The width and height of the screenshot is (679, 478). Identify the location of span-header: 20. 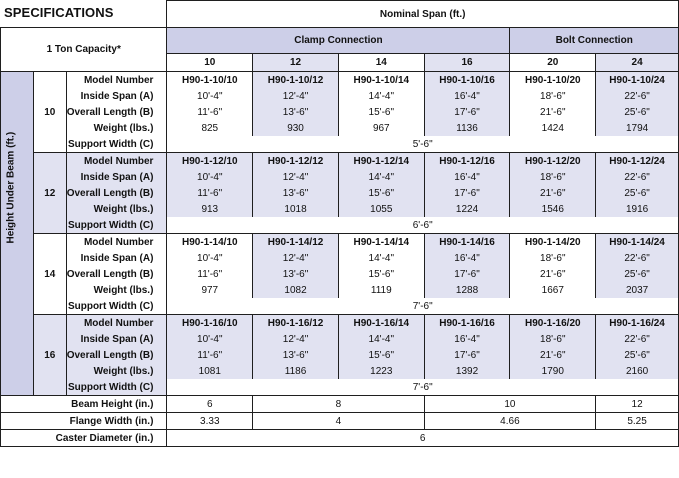
(553, 62).